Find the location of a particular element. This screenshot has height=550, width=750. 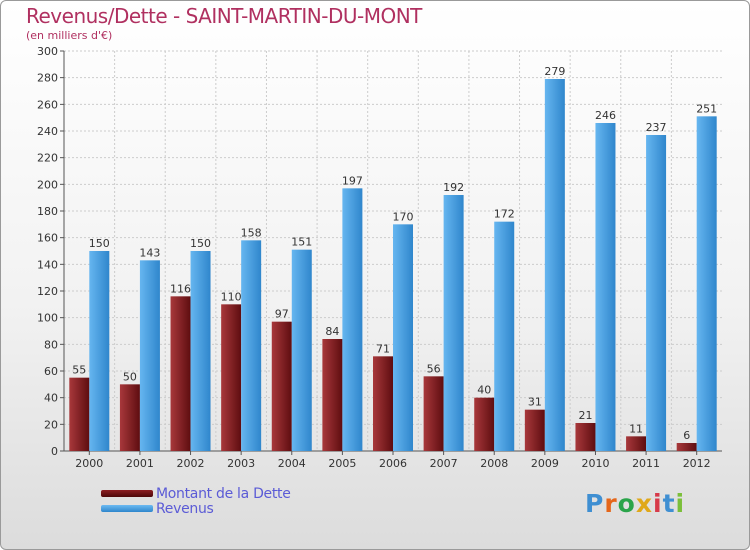

data-label-dette: 97 is located at coordinates (282, 314).